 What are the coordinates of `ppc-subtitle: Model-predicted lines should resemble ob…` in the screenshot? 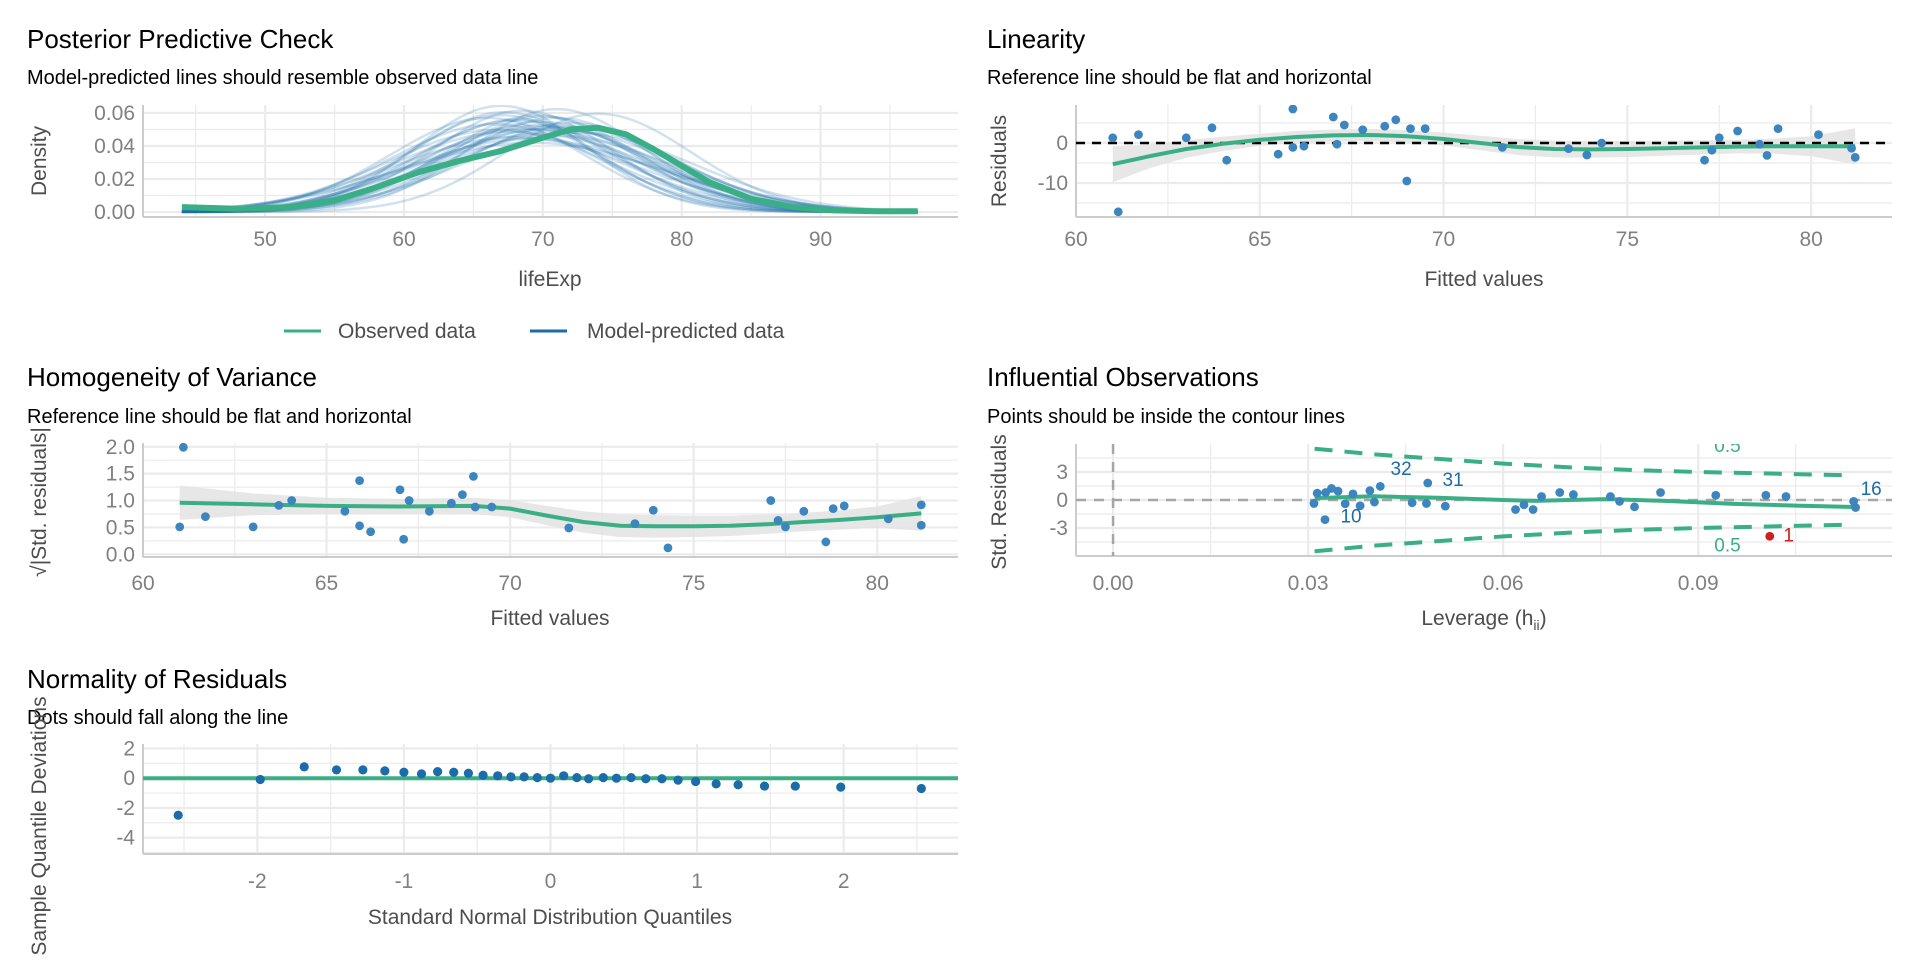 It's located at (282, 78).